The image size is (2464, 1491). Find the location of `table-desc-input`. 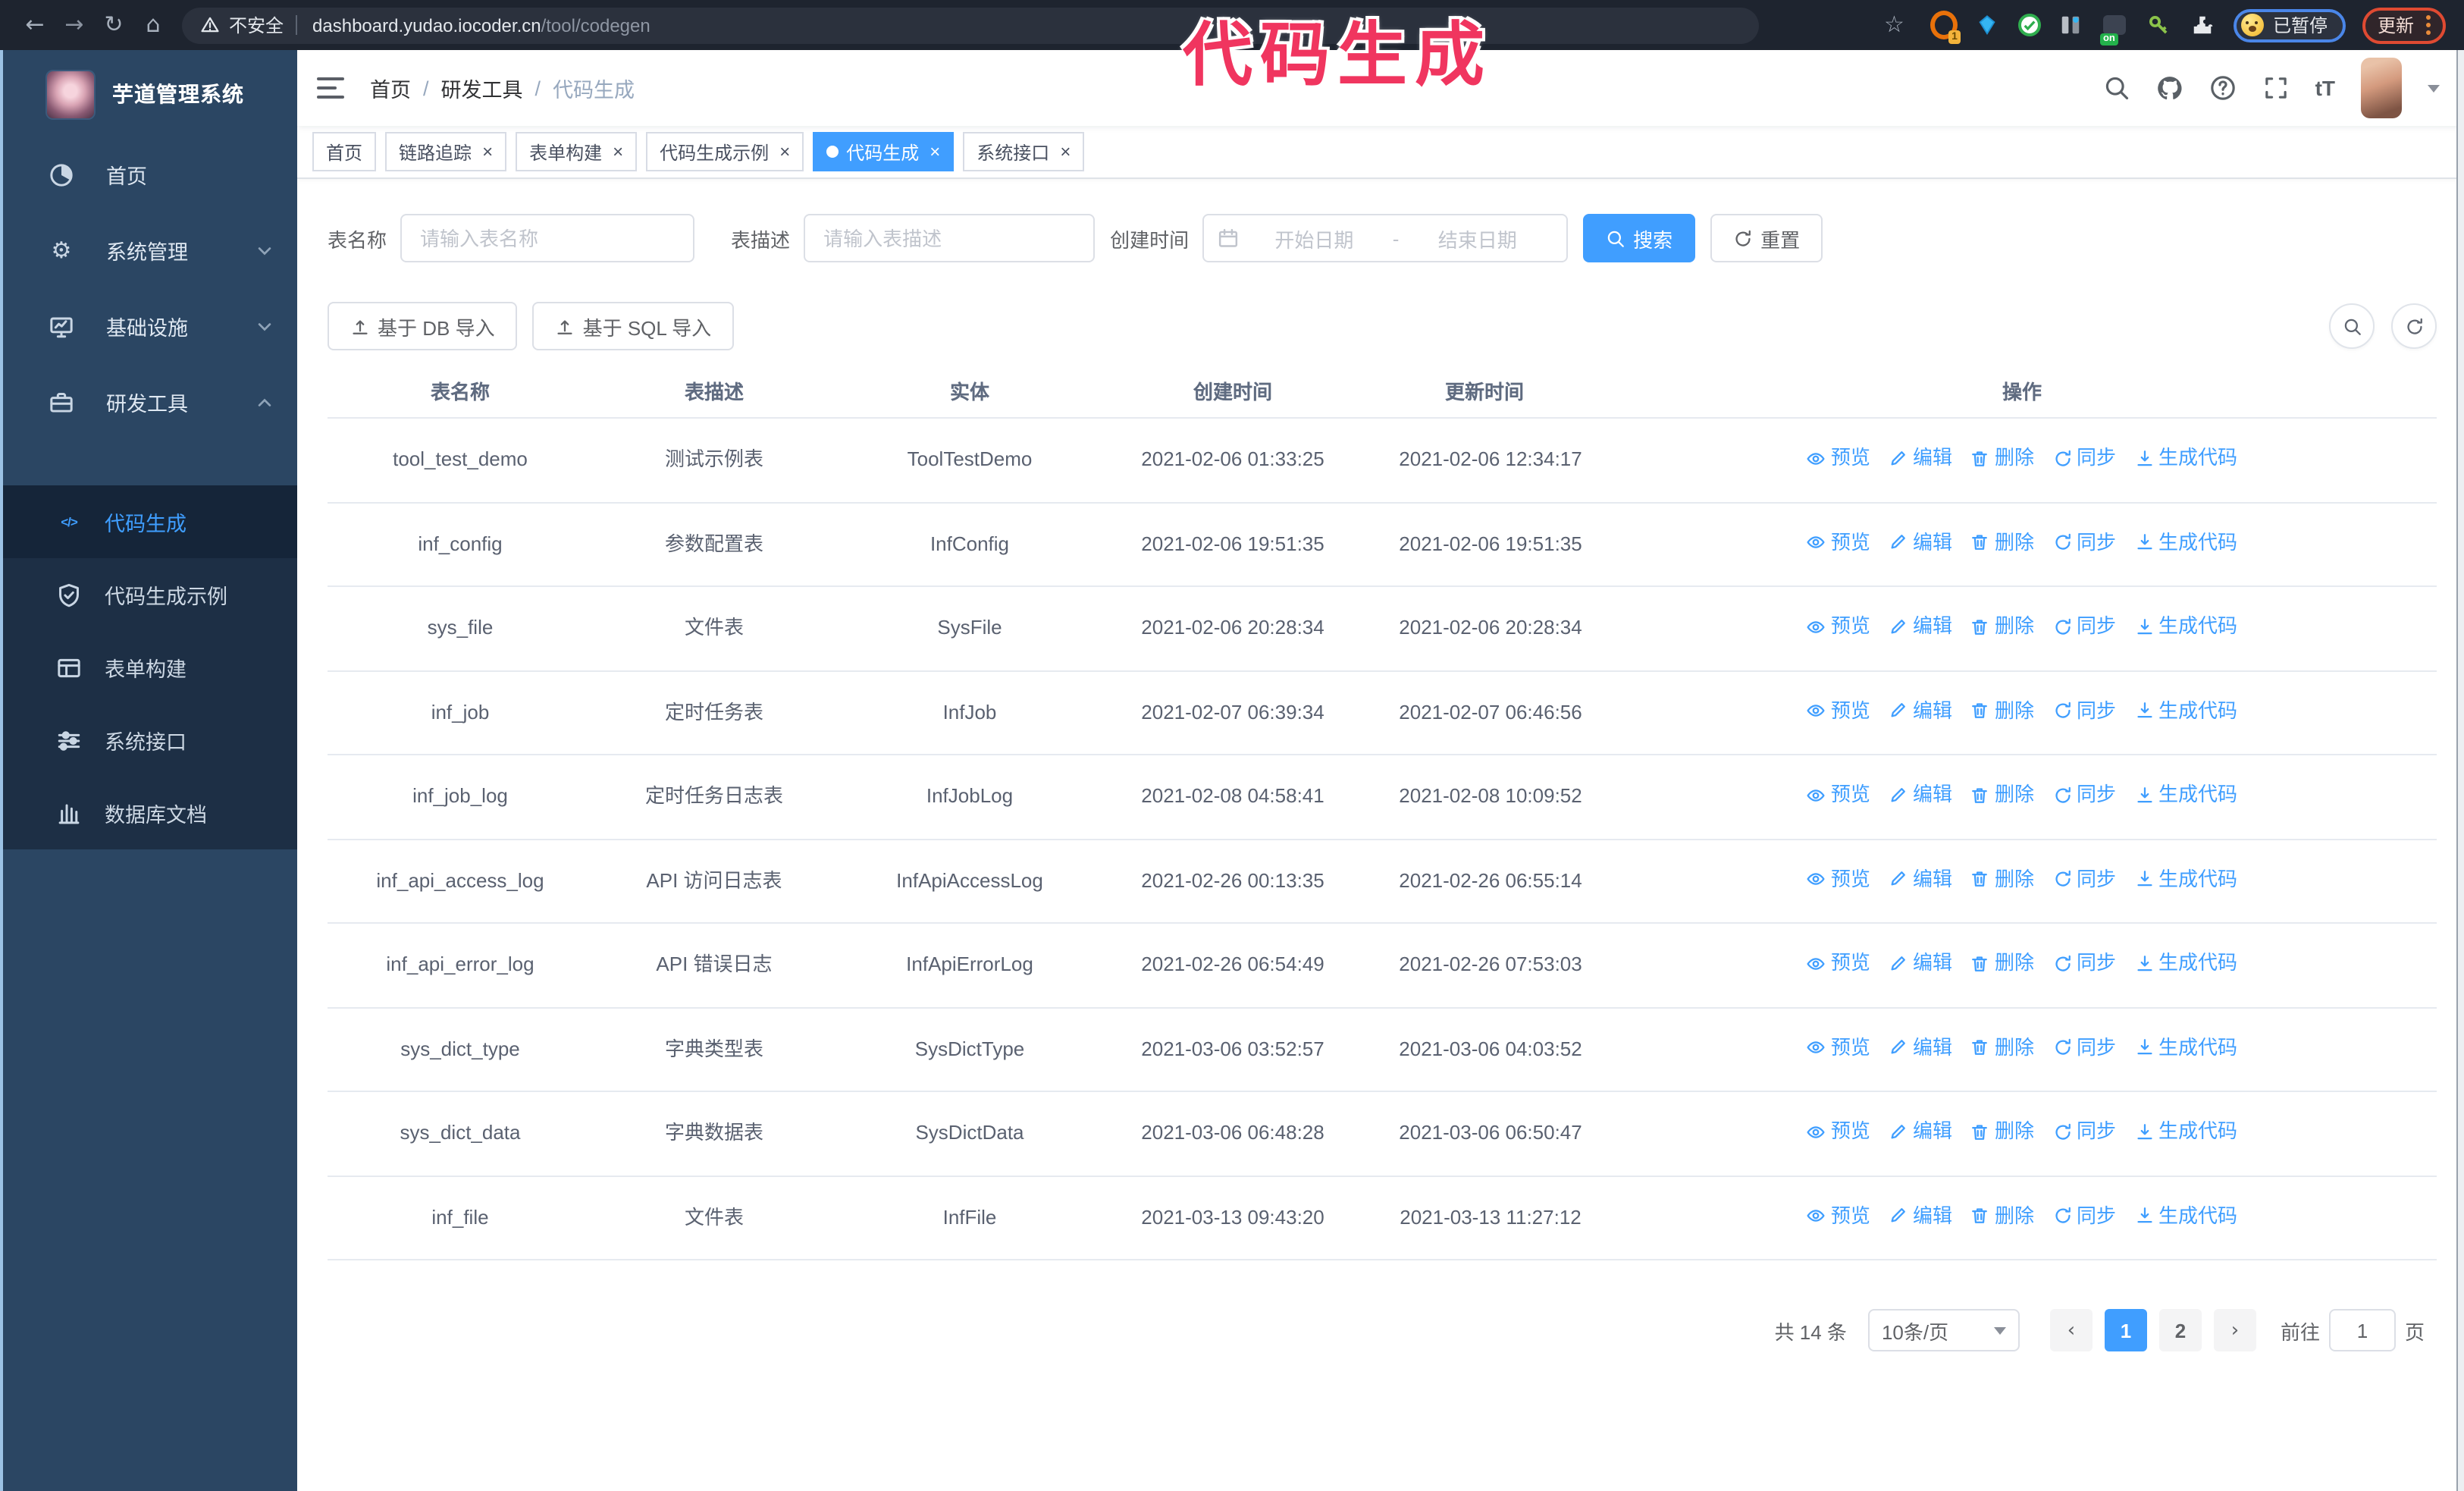

table-desc-input is located at coordinates (950, 238).